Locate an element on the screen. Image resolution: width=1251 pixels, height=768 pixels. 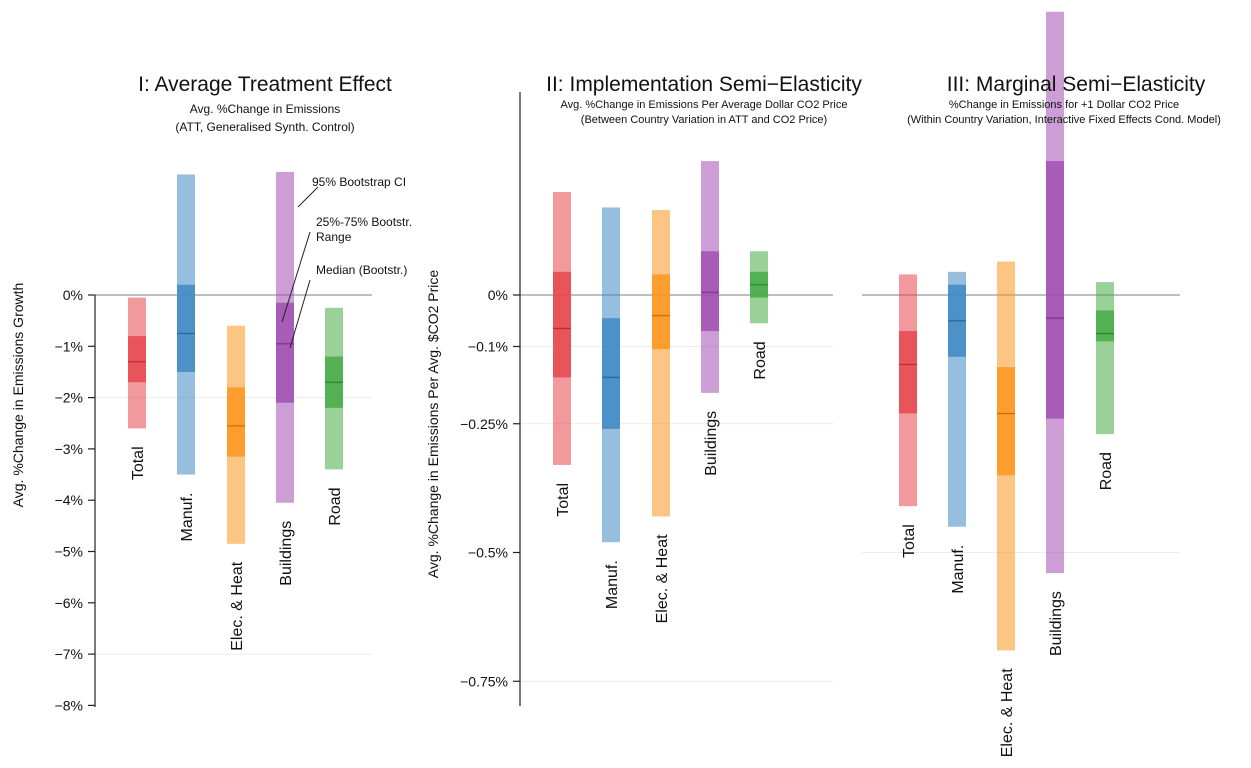
y-axis-label: Avg. %Change in Emissions Growth is located at coordinates (18, 395).